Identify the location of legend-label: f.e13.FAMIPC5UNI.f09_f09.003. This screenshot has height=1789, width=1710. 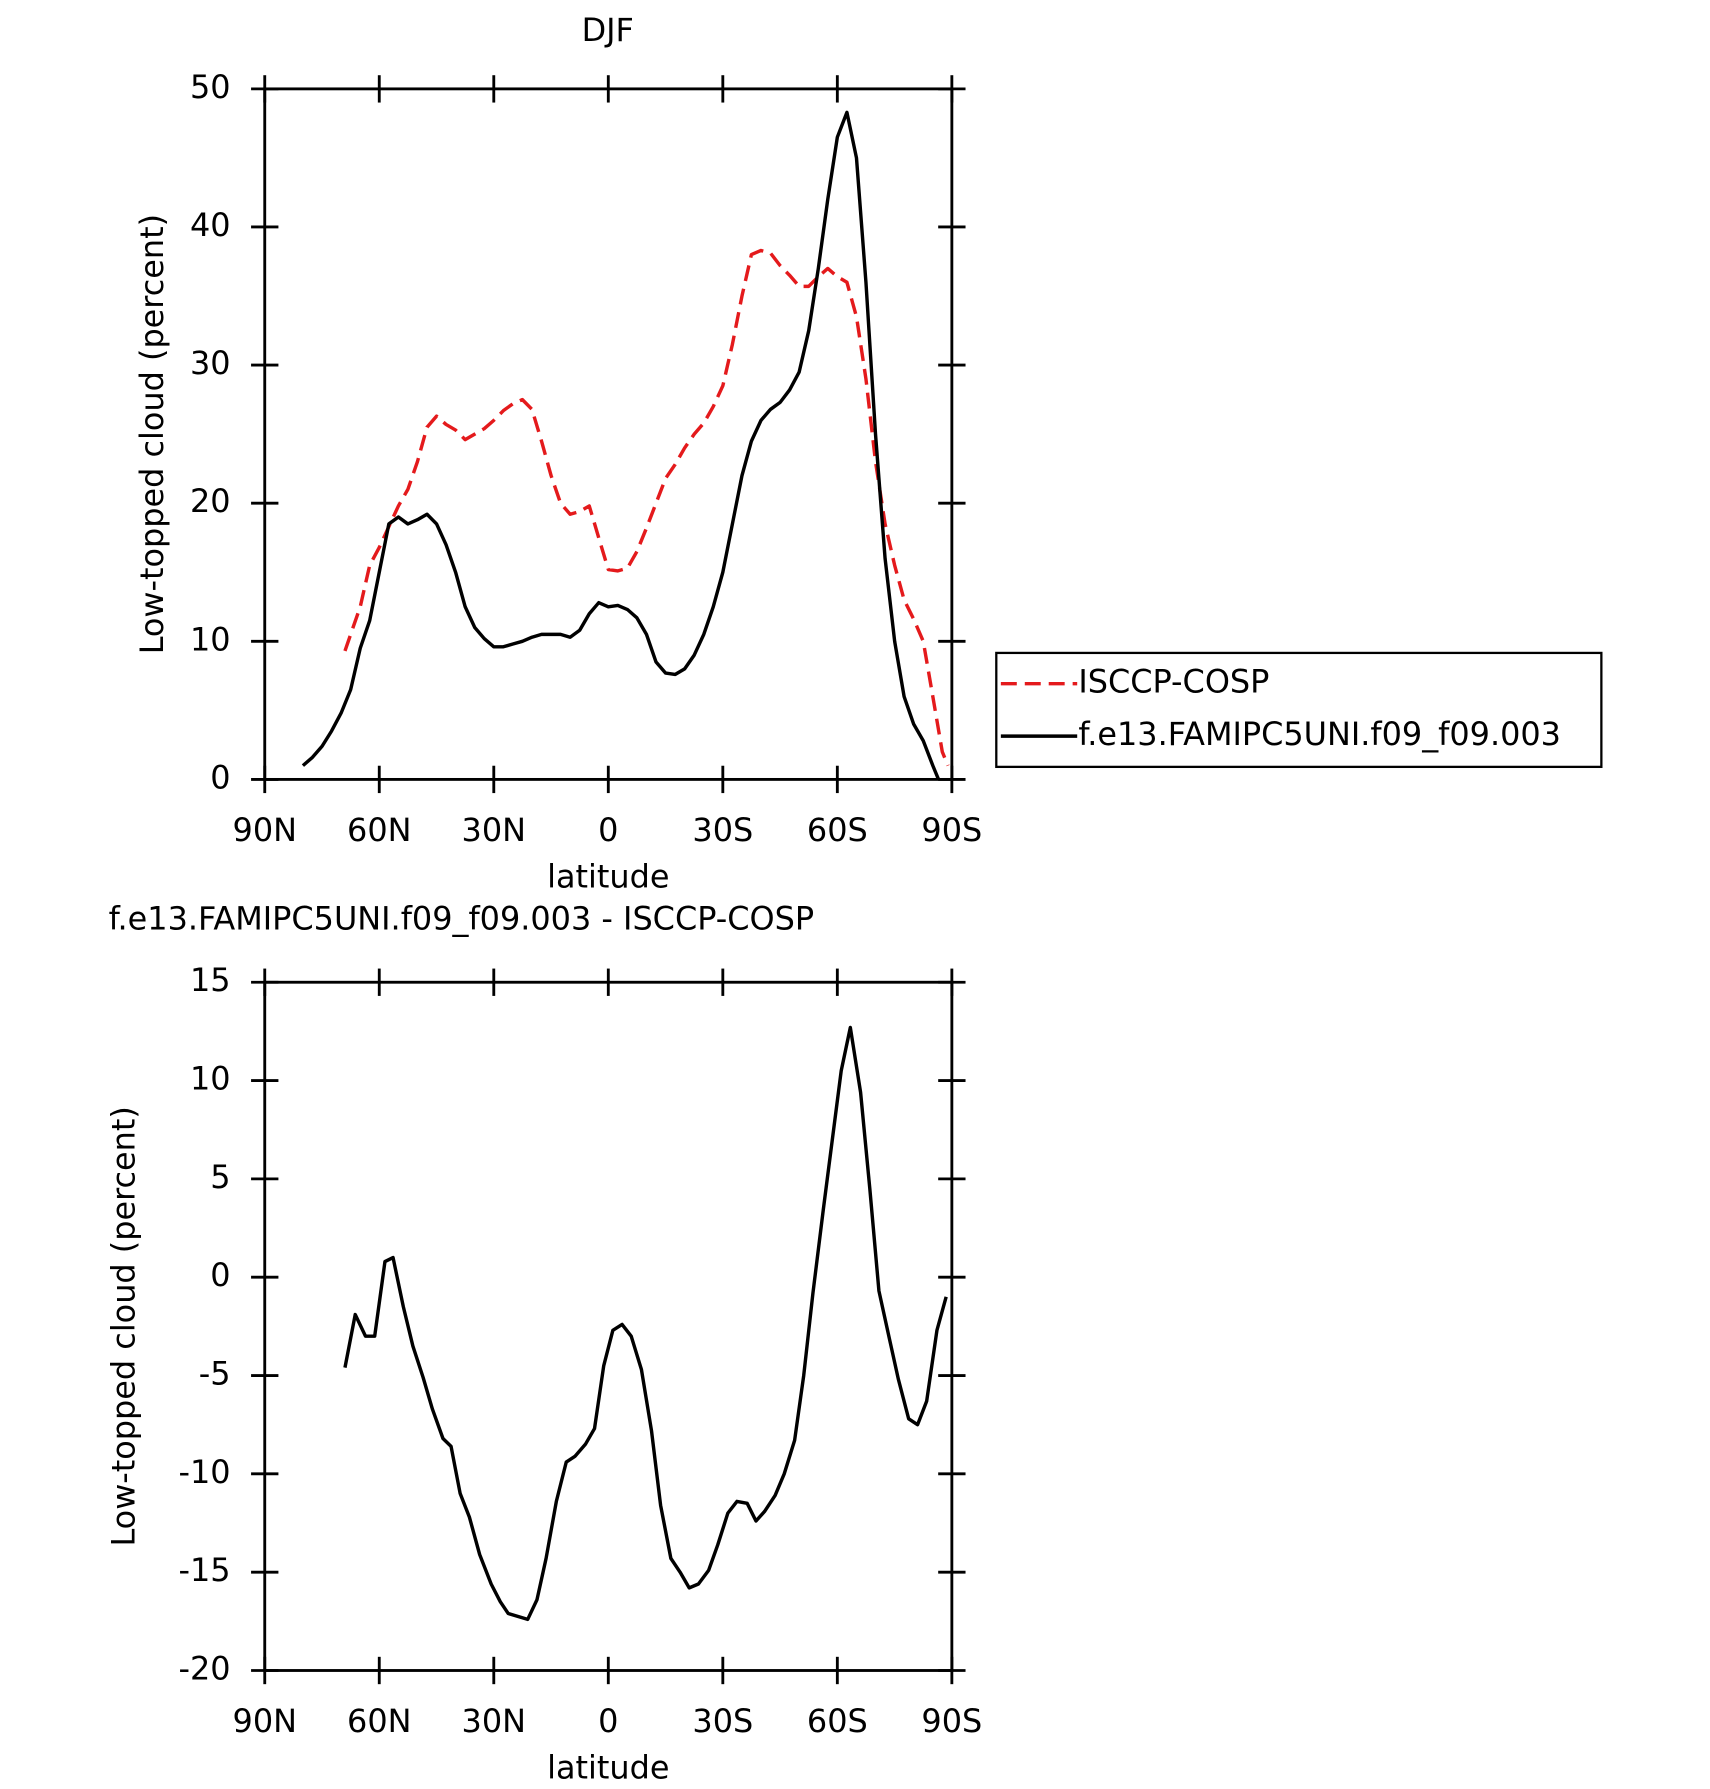
(1319, 734).